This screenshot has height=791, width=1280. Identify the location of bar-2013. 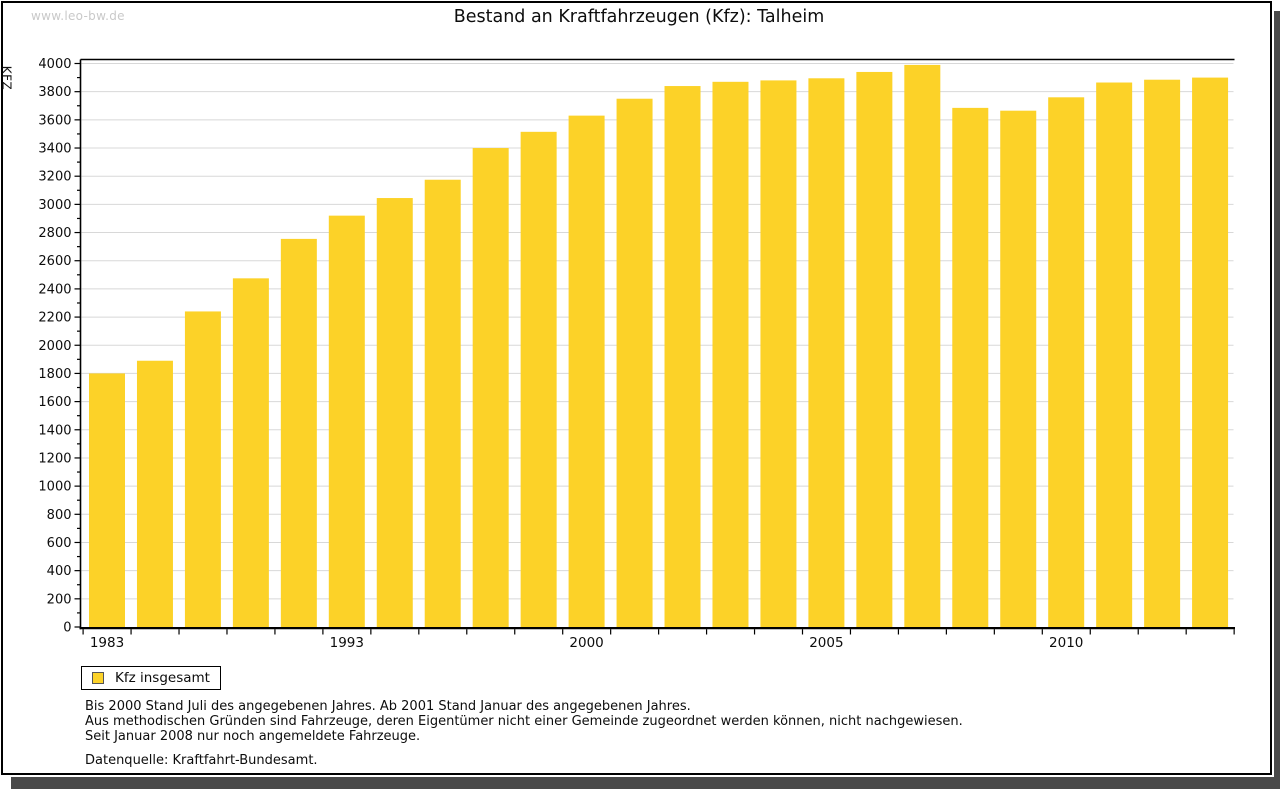
(1210, 352).